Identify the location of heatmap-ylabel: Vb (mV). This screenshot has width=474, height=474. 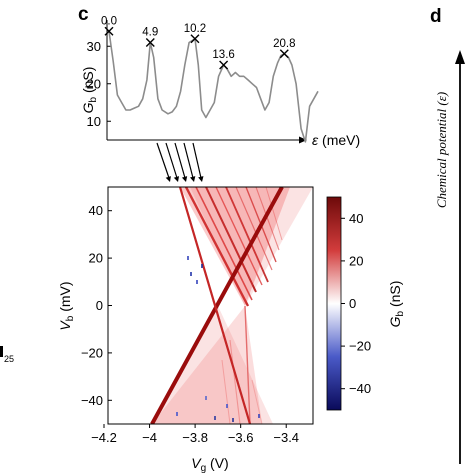
(66, 305).